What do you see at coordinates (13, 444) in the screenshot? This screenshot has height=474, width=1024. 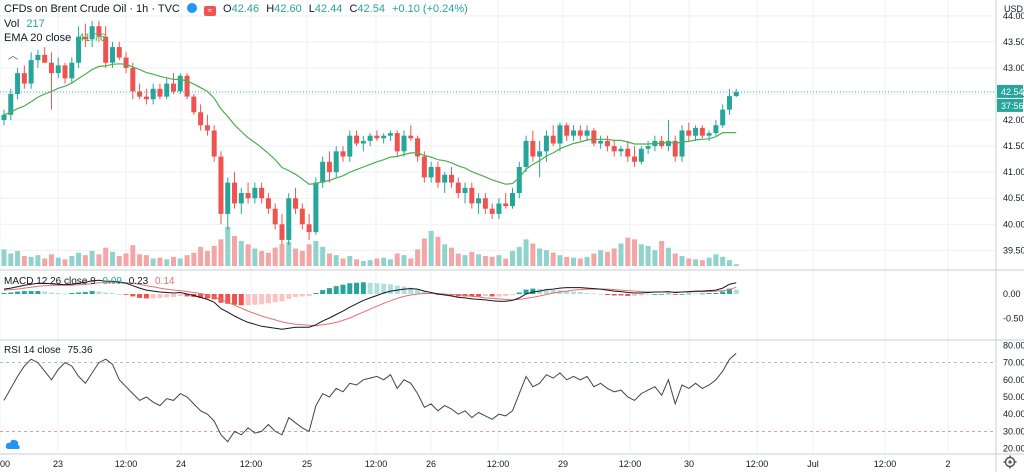 I see `tradingview-cloud-icon` at bounding box center [13, 444].